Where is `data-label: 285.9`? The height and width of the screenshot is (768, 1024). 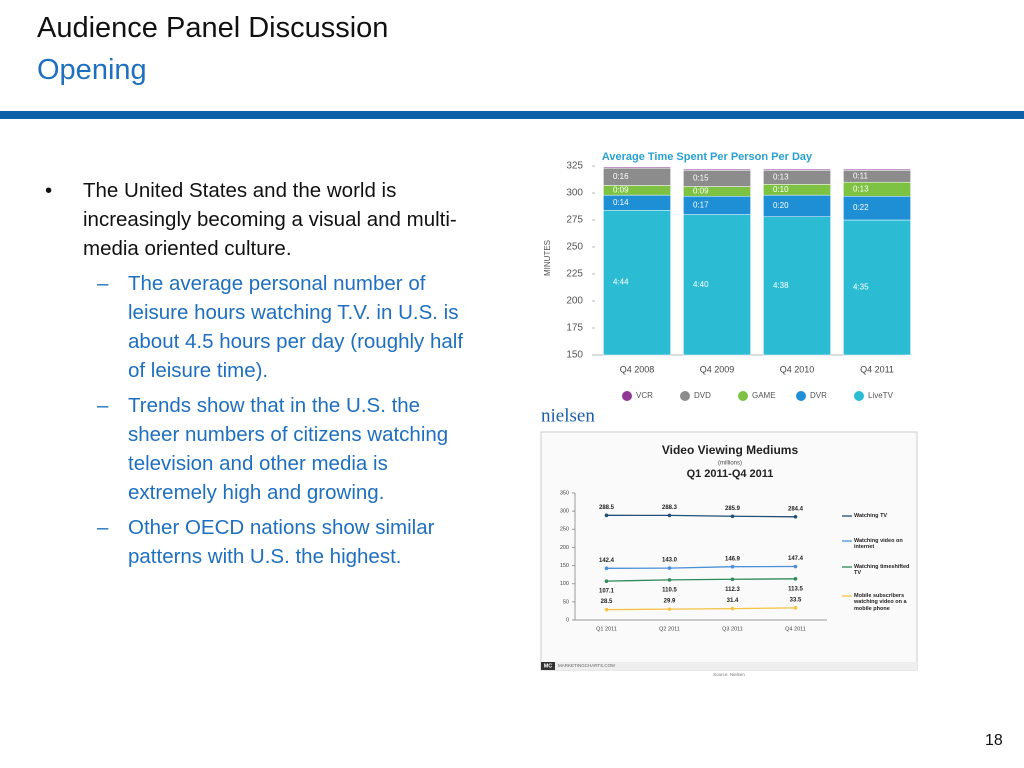
data-label: 285.9 is located at coordinates (733, 509).